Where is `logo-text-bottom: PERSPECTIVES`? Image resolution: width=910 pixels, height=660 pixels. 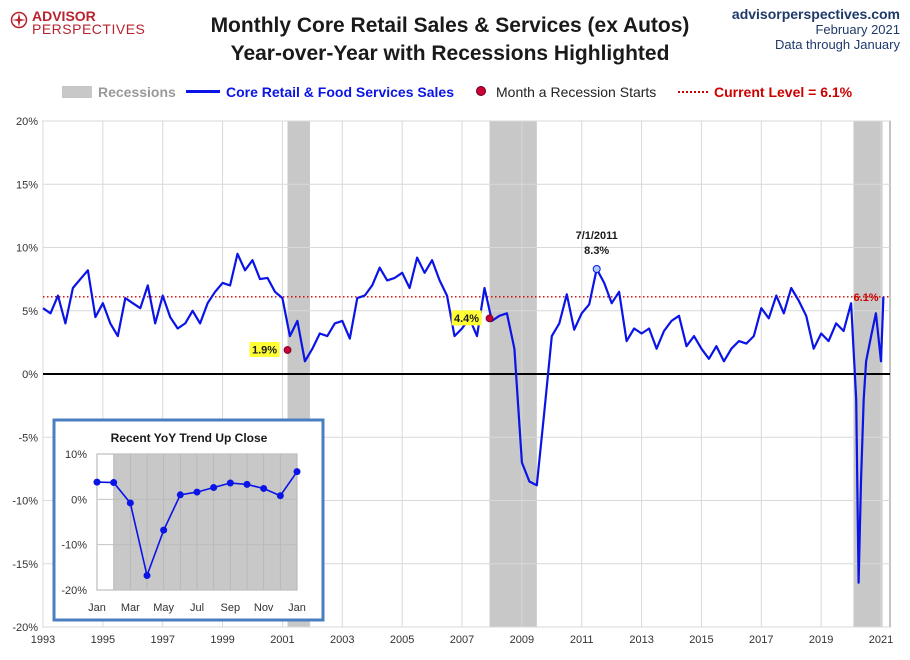 logo-text-bottom: PERSPECTIVES is located at coordinates (89, 29).